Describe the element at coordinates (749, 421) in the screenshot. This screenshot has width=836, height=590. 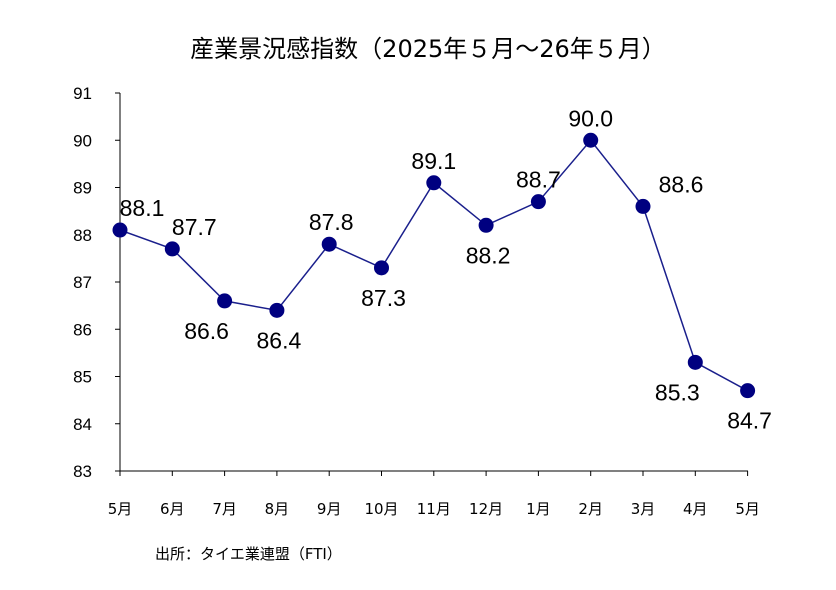
I see `data-label: 84.7` at that location.